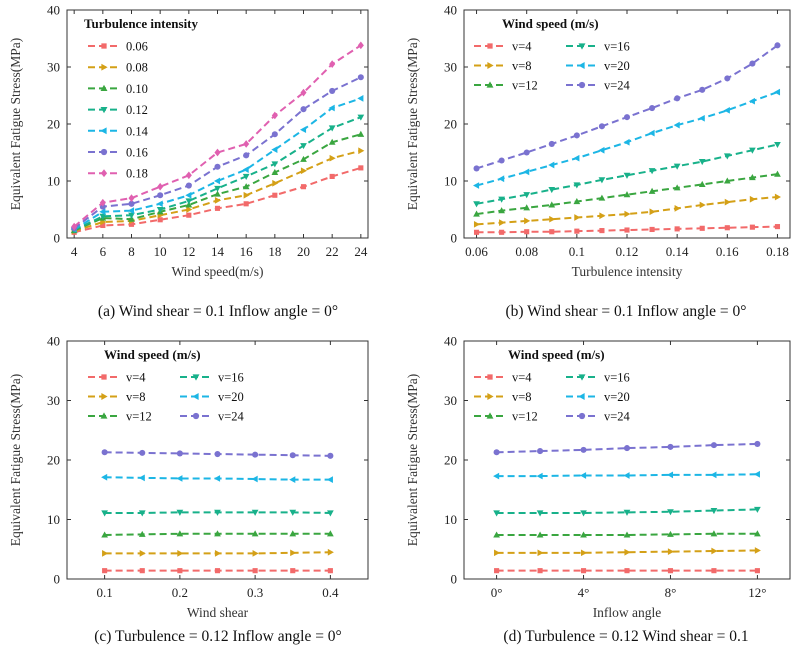 Image resolution: width=800 pixels, height=655 pixels. Describe the element at coordinates (550, 23) in the screenshot. I see `legend-title: Wind speed (m/s)` at that location.